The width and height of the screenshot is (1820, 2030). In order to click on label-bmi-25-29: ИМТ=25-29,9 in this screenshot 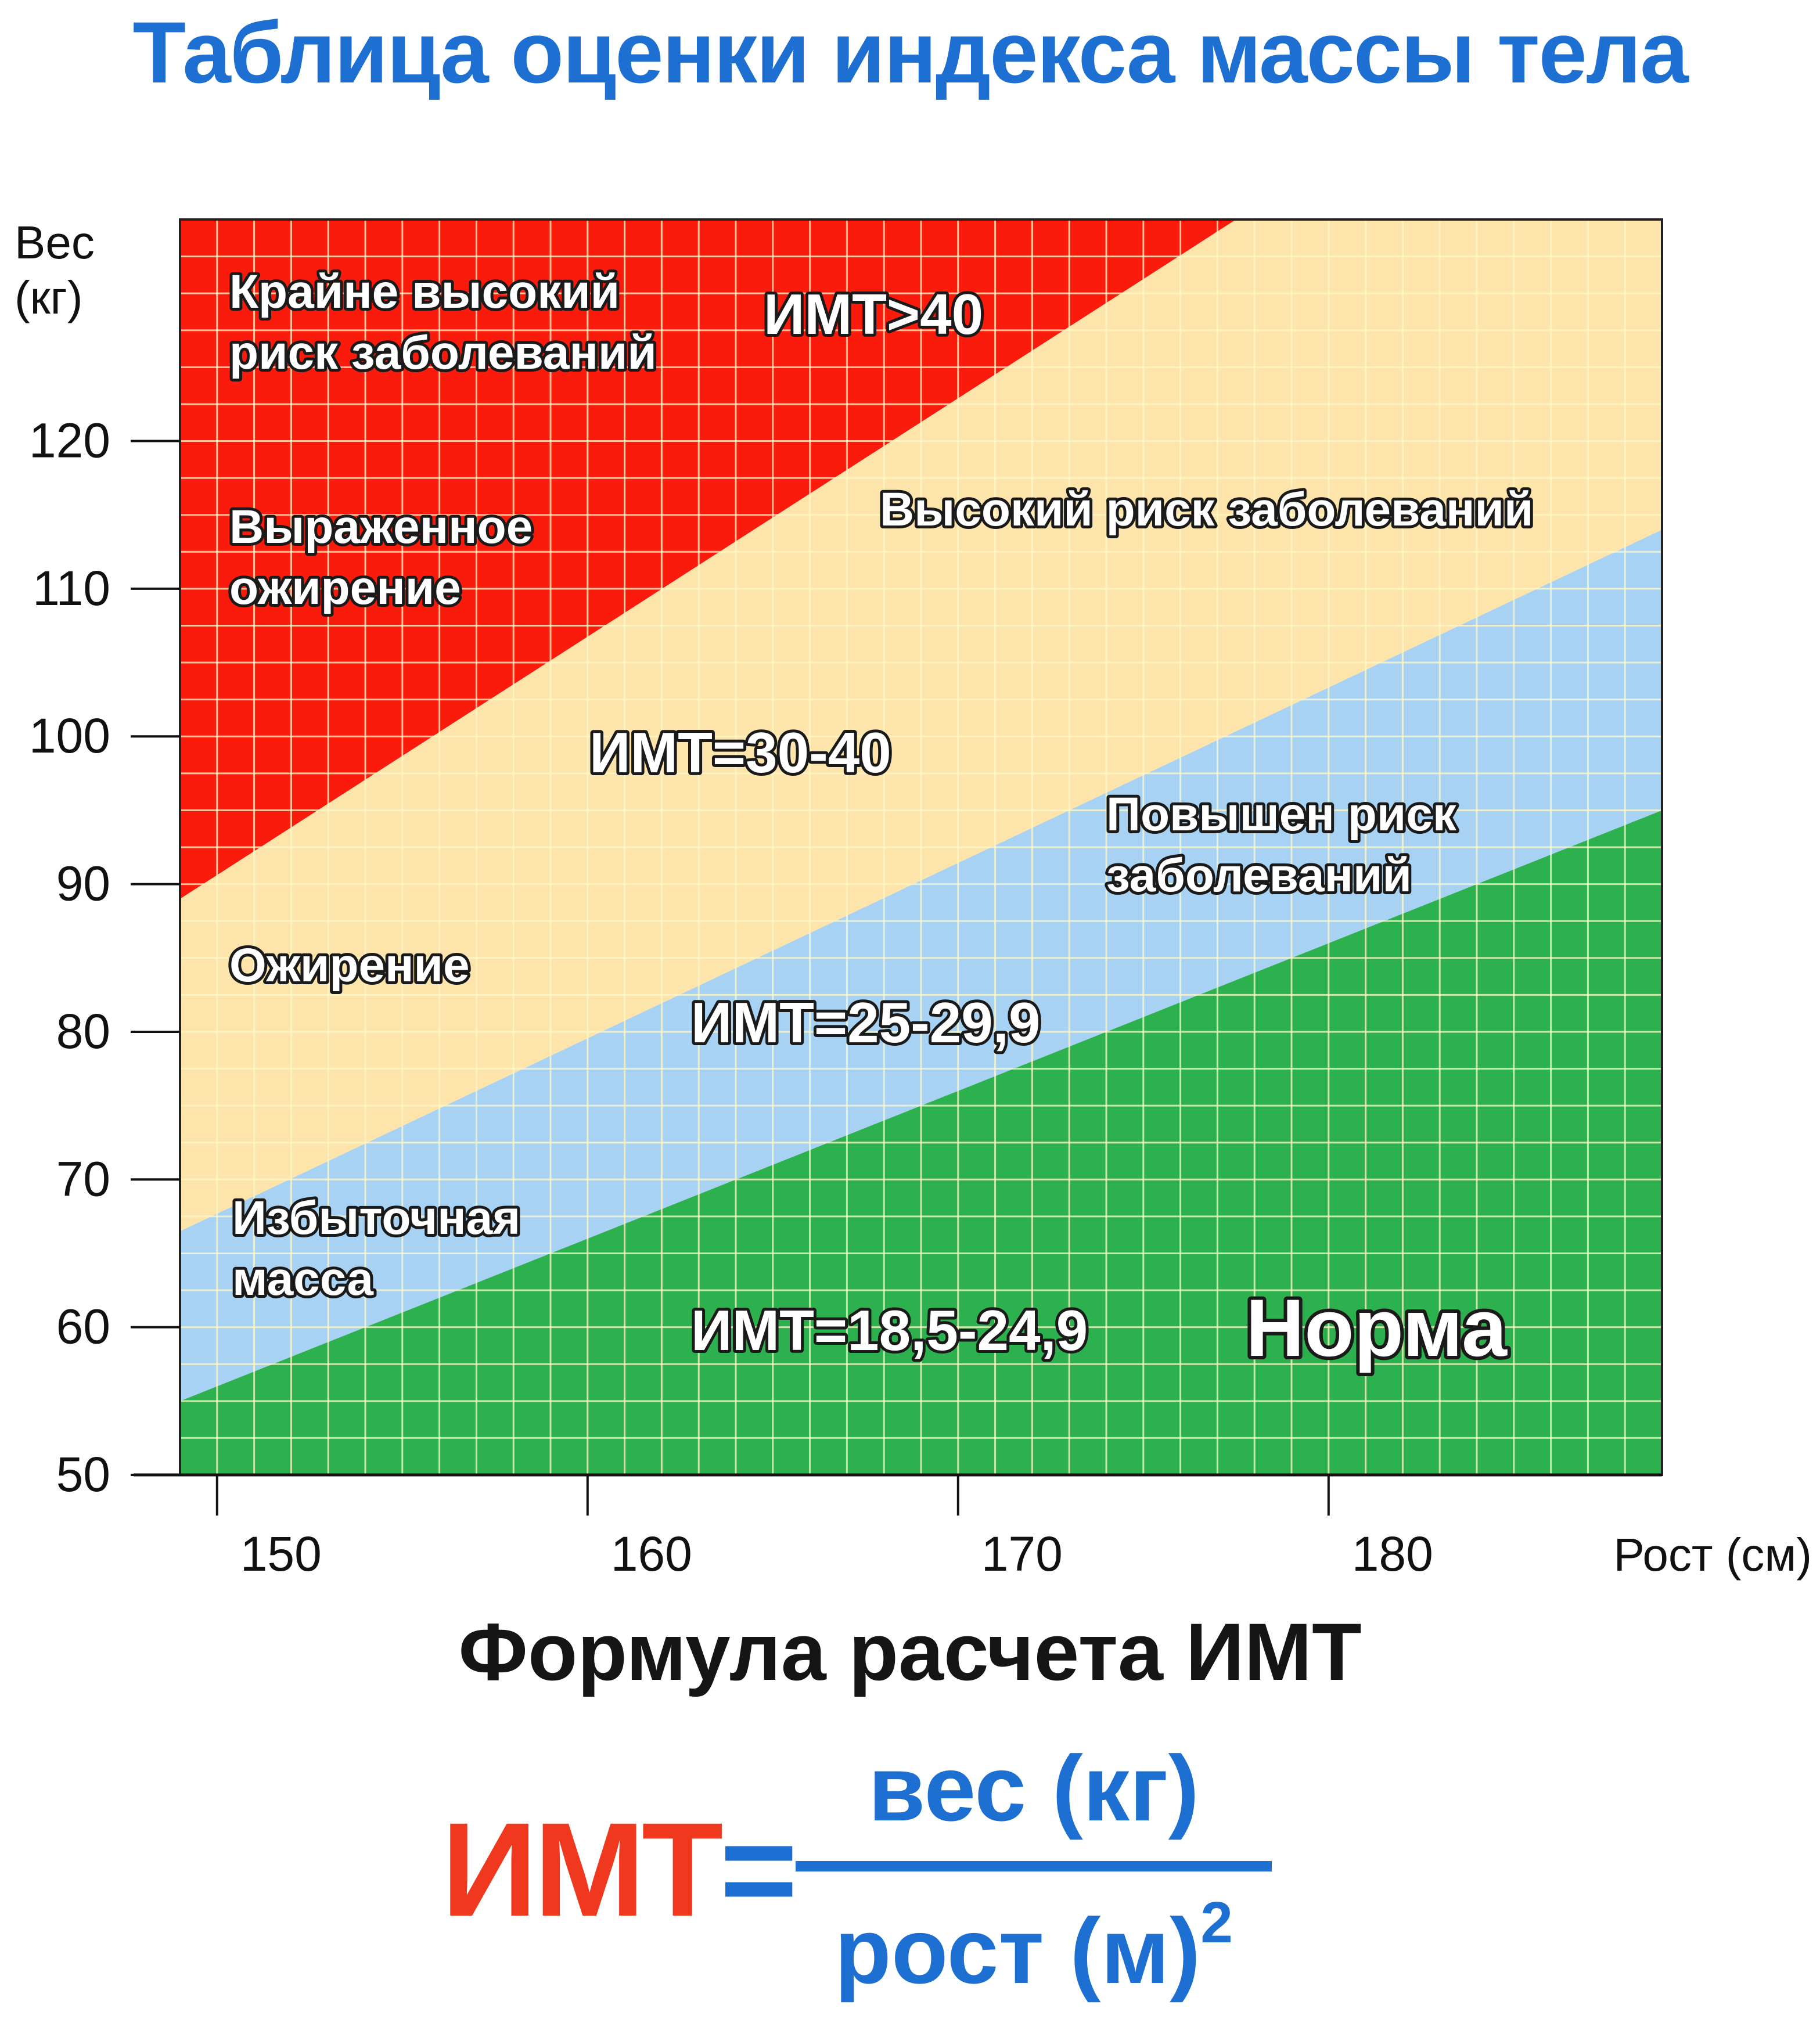, I will do `click(866, 1022)`.